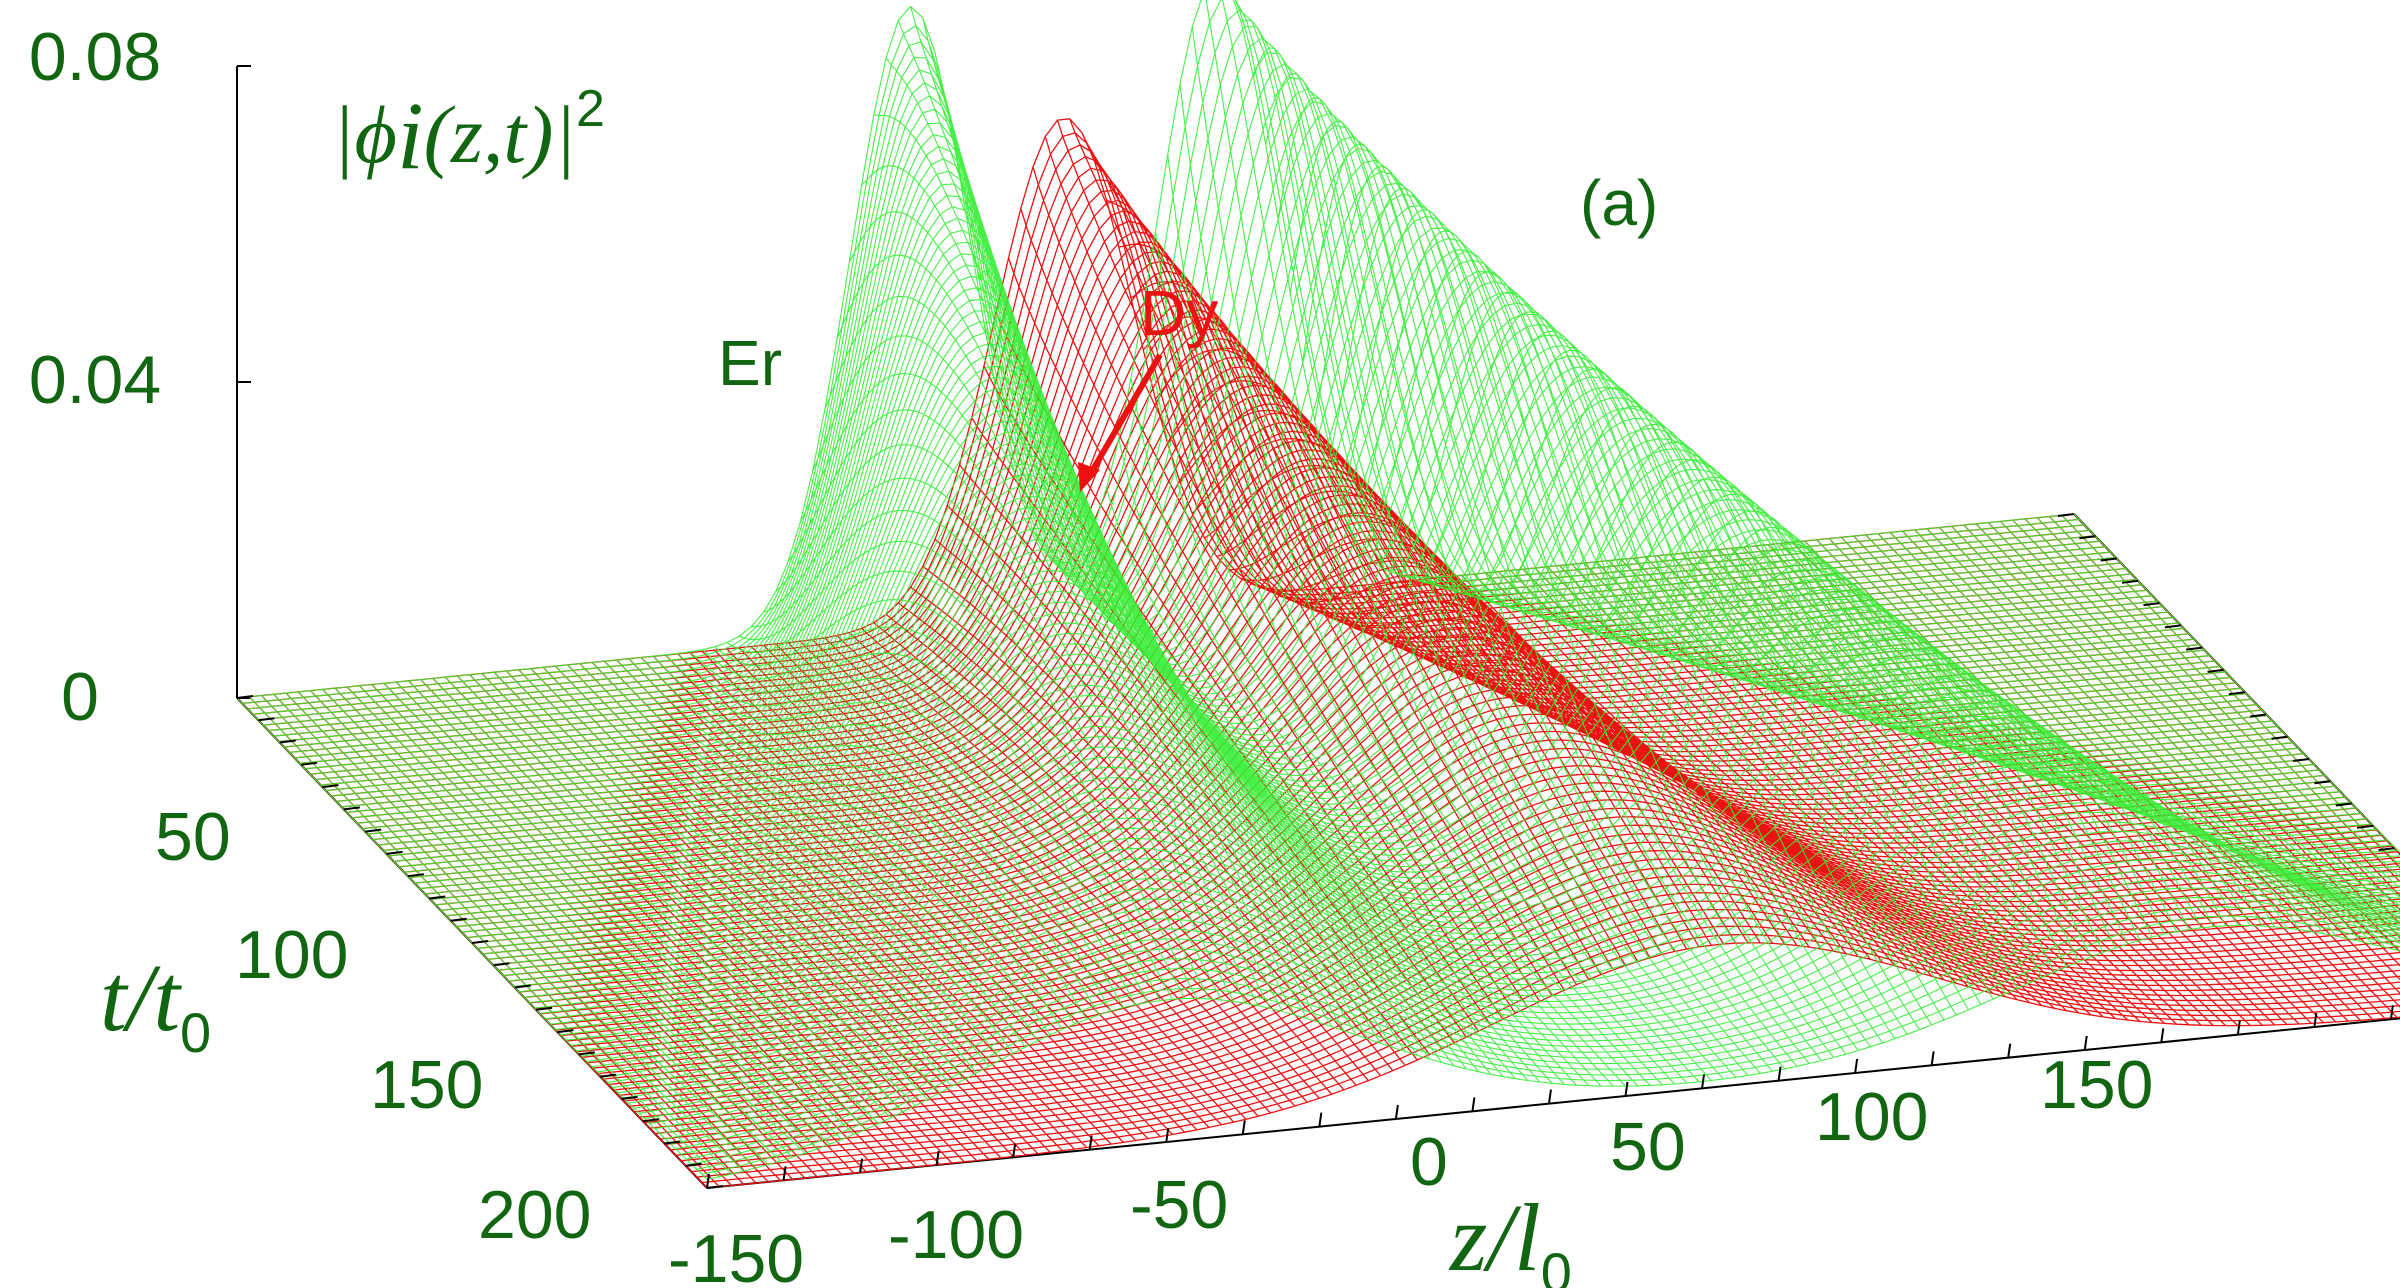 Image resolution: width=2400 pixels, height=1288 pixels. I want to click on z-tick-label: 0.04, so click(95, 380).